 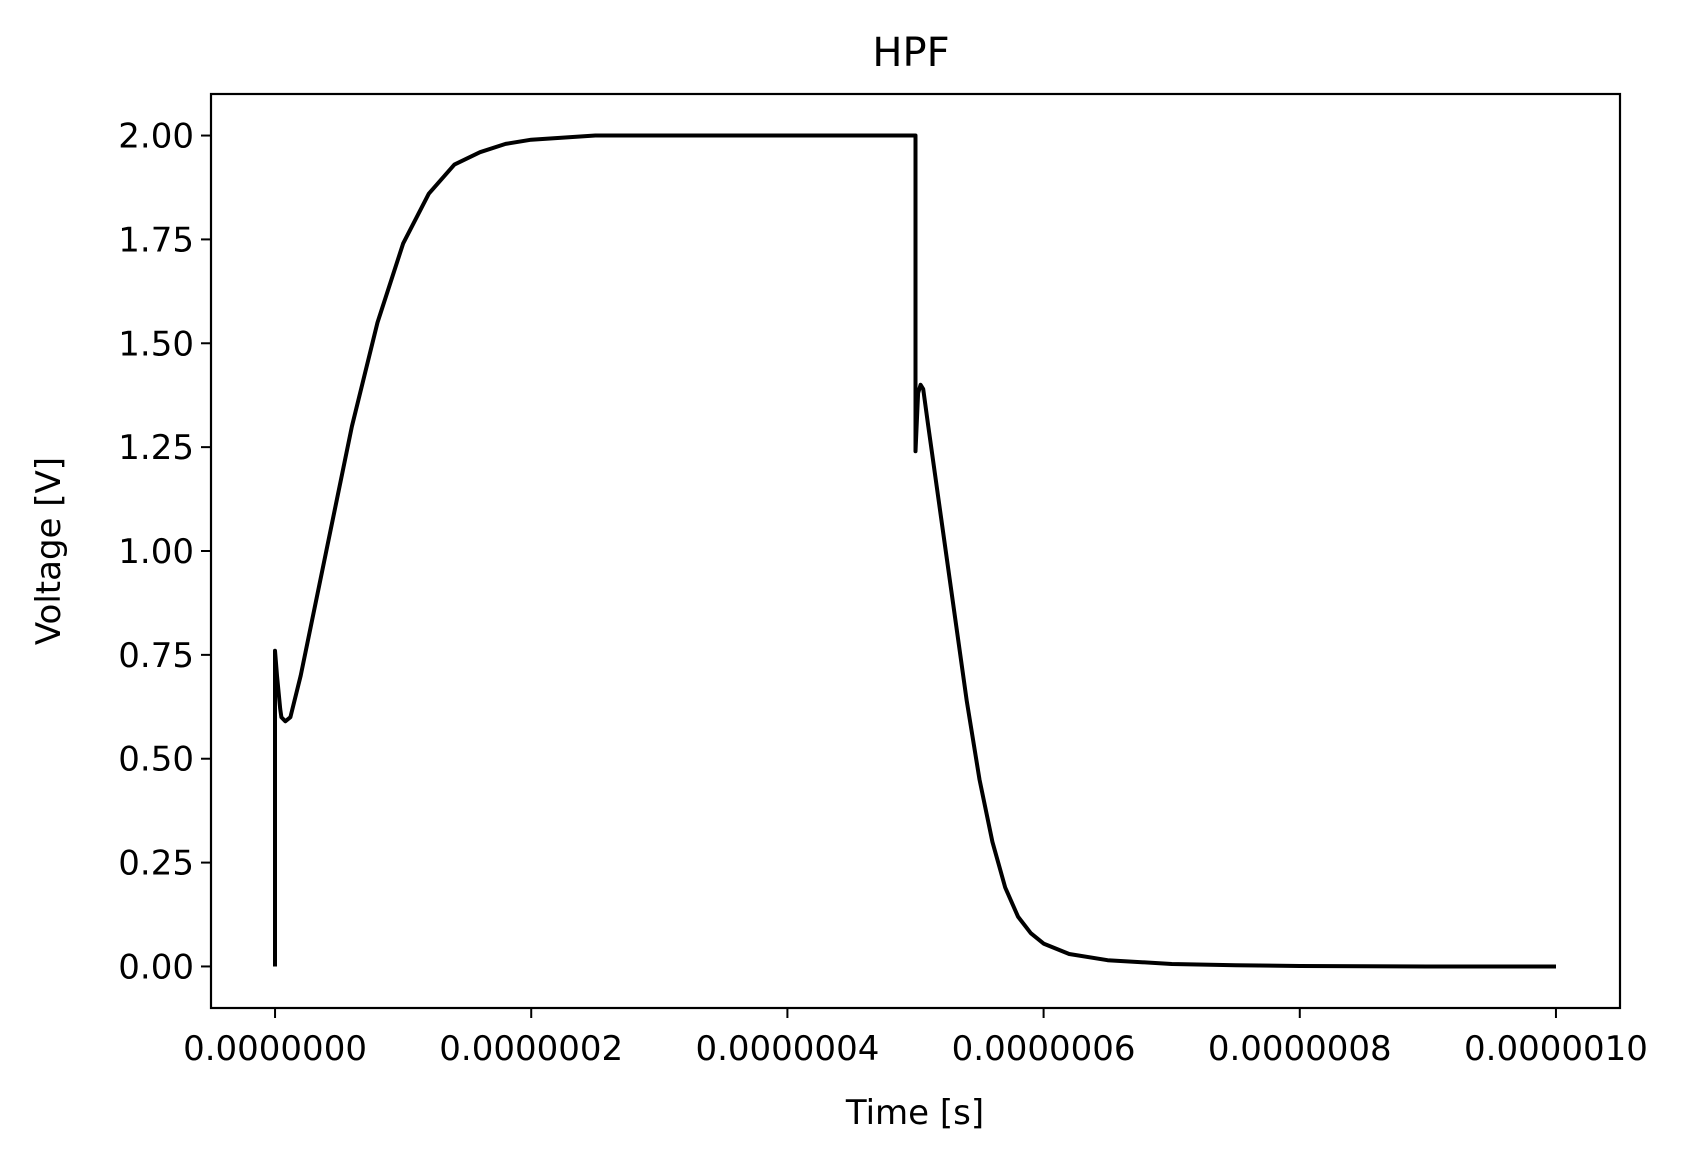 I want to click on x-tick-label: 0.0000000, so click(x=275, y=1049).